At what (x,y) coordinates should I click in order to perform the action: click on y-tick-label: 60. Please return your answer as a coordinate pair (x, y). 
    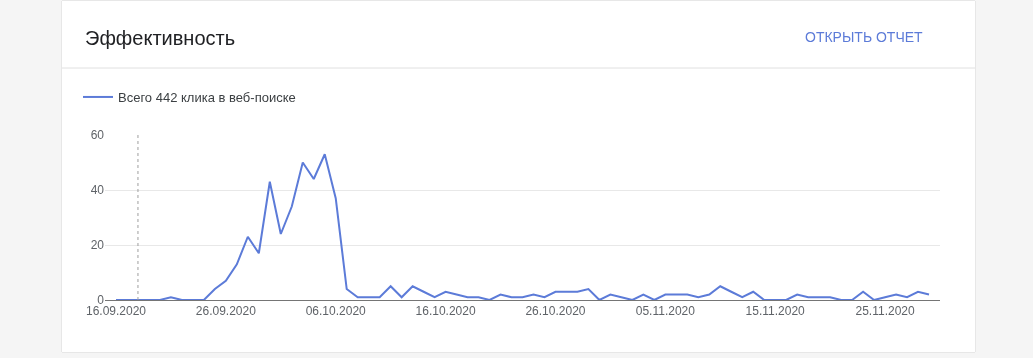
    Looking at the image, I should click on (97, 135).